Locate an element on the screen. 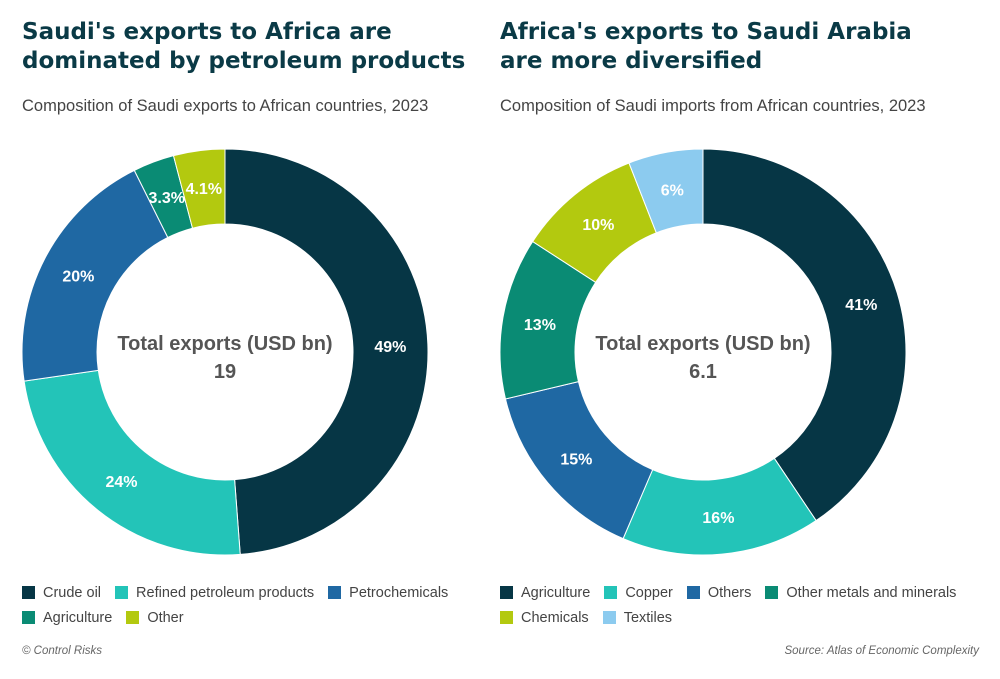  legend-item-crude-oil: Crude oil is located at coordinates (61, 592).